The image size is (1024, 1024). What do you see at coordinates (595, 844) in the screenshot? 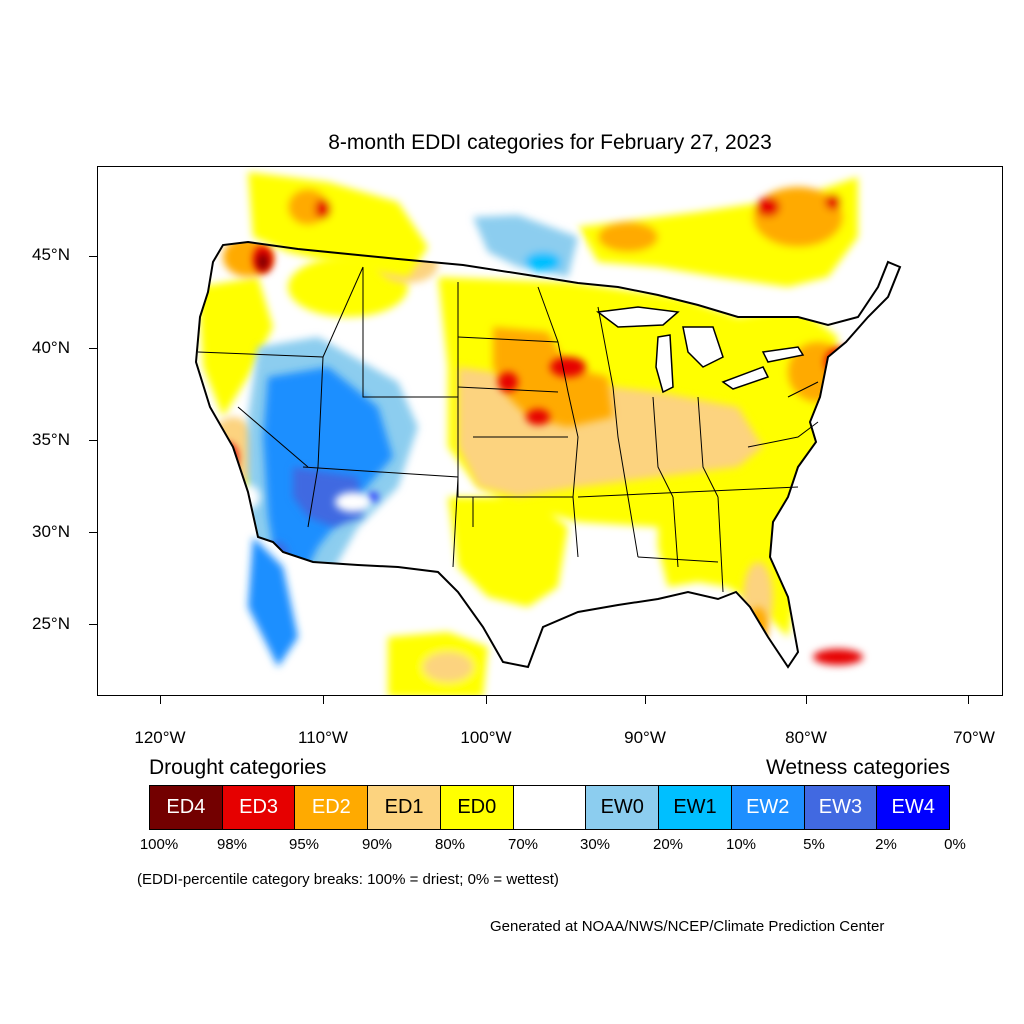
I see `legend-break: 30%` at bounding box center [595, 844].